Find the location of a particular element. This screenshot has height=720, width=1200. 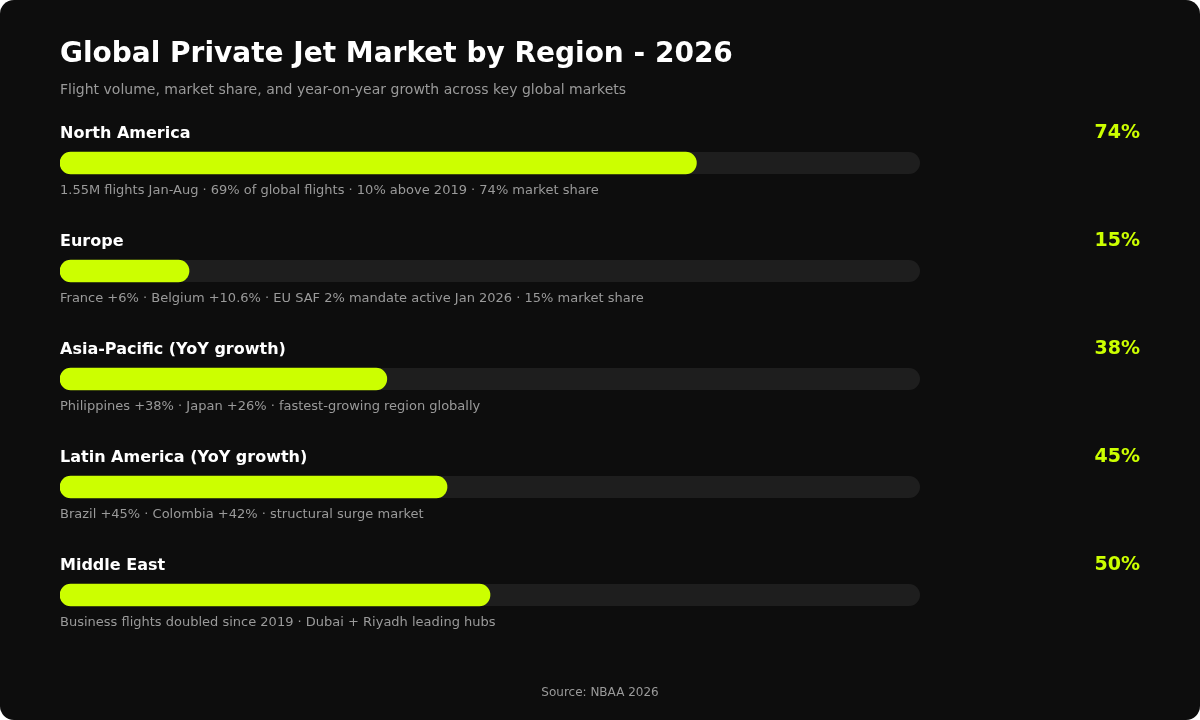

data-label: 38% is located at coordinates (1117, 346).